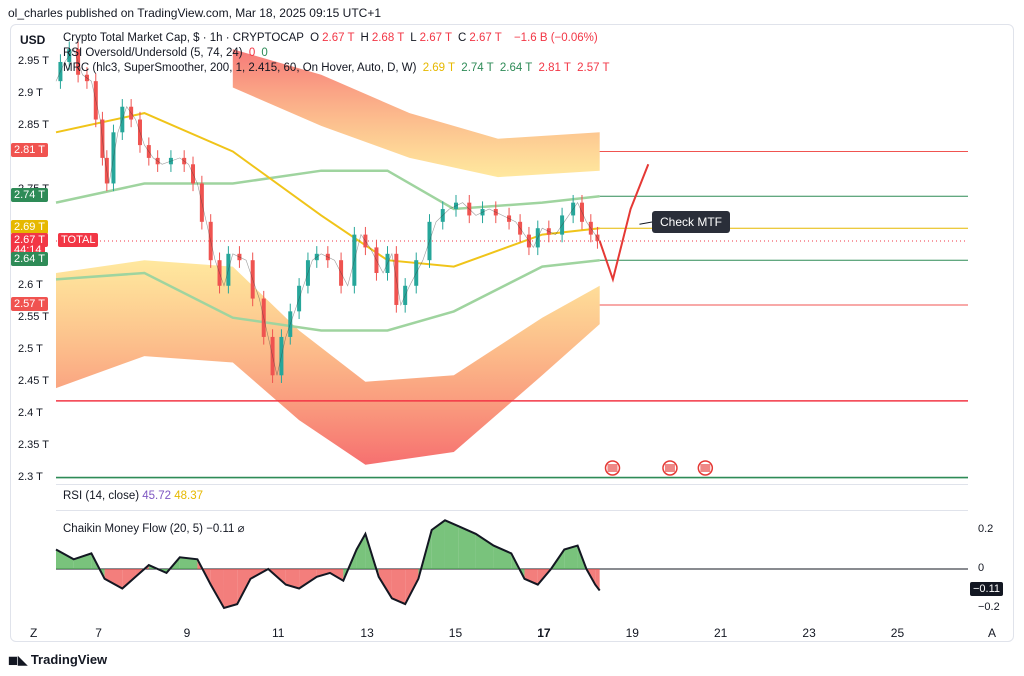  Describe the element at coordinates (512, 484) in the screenshot. I see `pane-divider` at that location.